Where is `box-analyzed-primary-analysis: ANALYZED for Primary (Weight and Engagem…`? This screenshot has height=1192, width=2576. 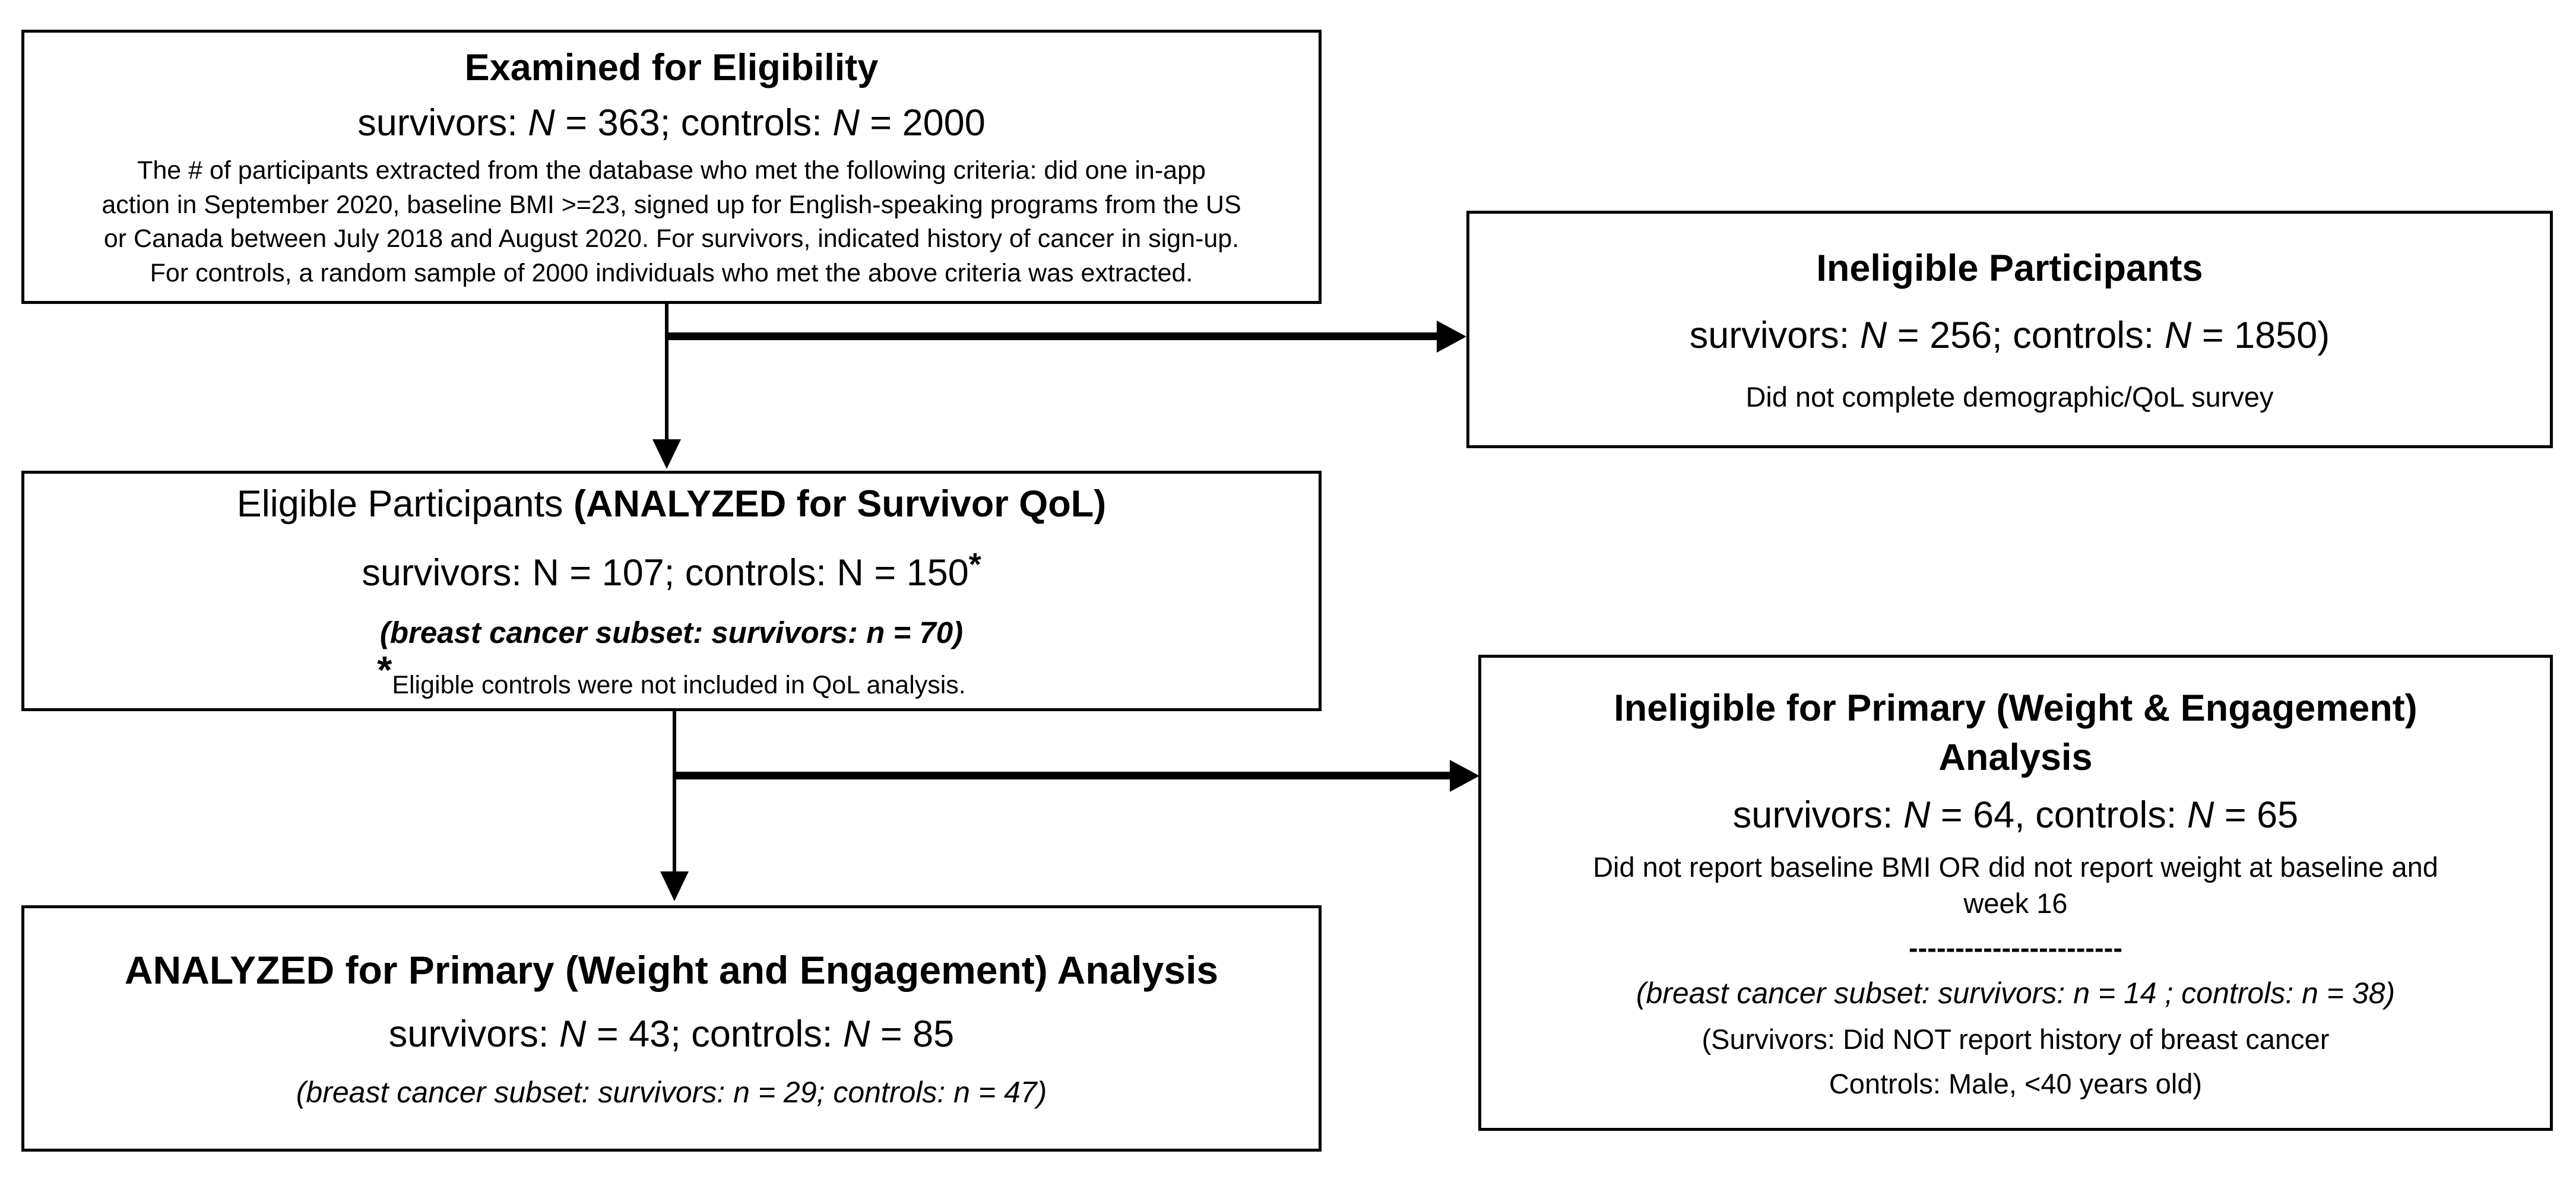
box-analyzed-primary-analysis: ANALYZED for Primary (Weight and Engagem… is located at coordinates (671, 1028).